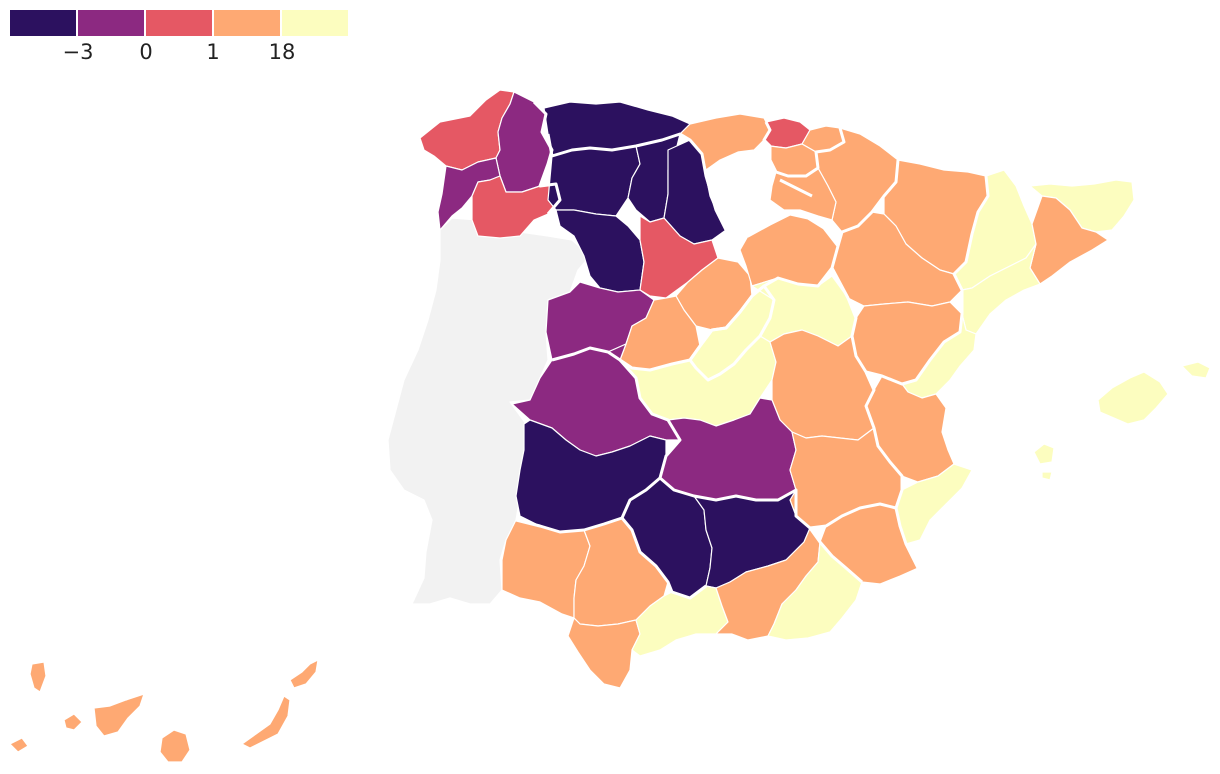 The width and height of the screenshot is (1220, 774). Describe the element at coordinates (19, 745) in the screenshot. I see `province-el-hierro` at that location.